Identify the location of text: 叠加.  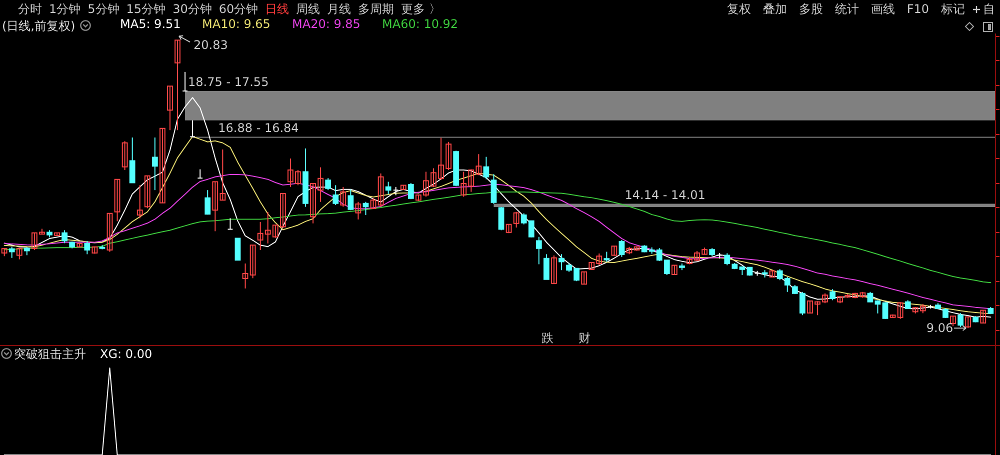
(775, 9).